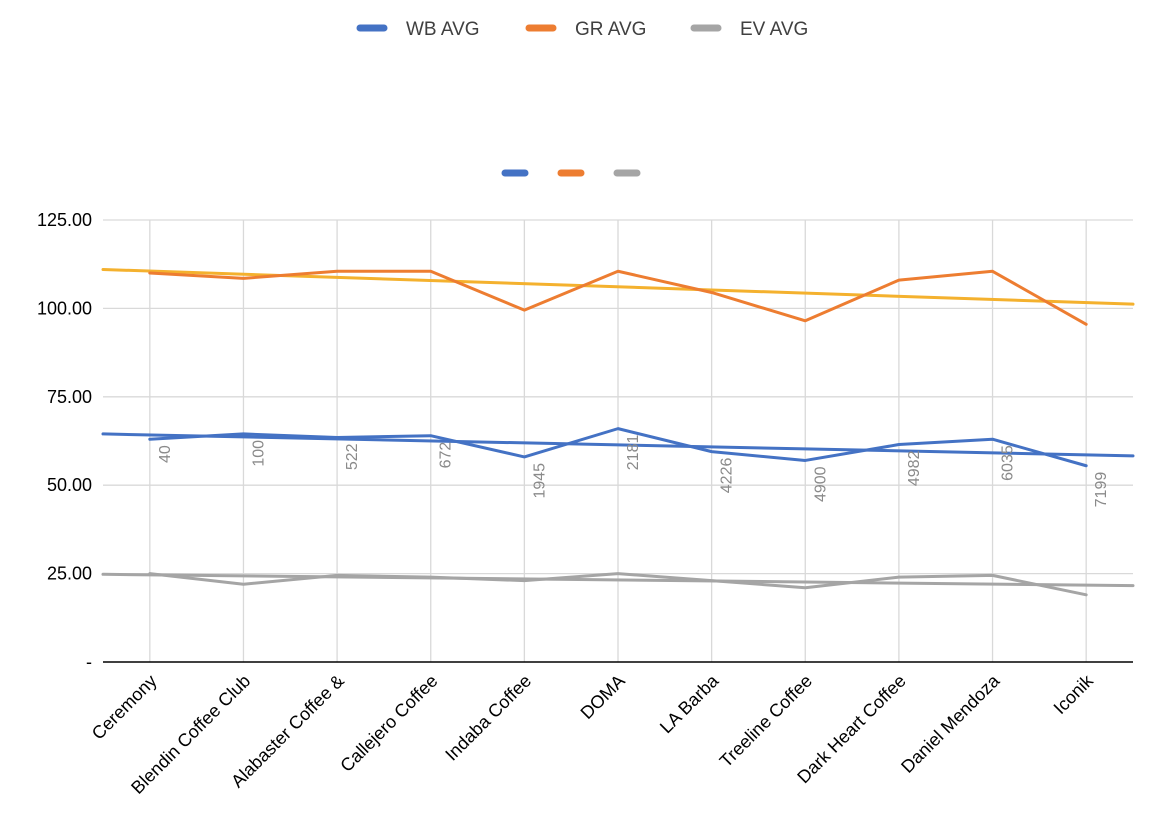 The width and height of the screenshot is (1160, 832). Describe the element at coordinates (89, 662) in the screenshot. I see `y-tick-label: -` at that location.